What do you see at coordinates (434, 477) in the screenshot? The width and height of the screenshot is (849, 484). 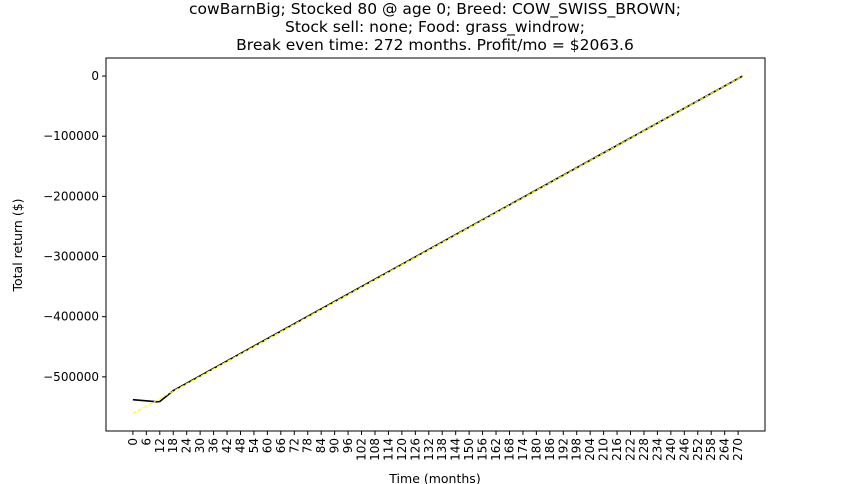 I see `x-axis-label: Time (months)` at bounding box center [434, 477].